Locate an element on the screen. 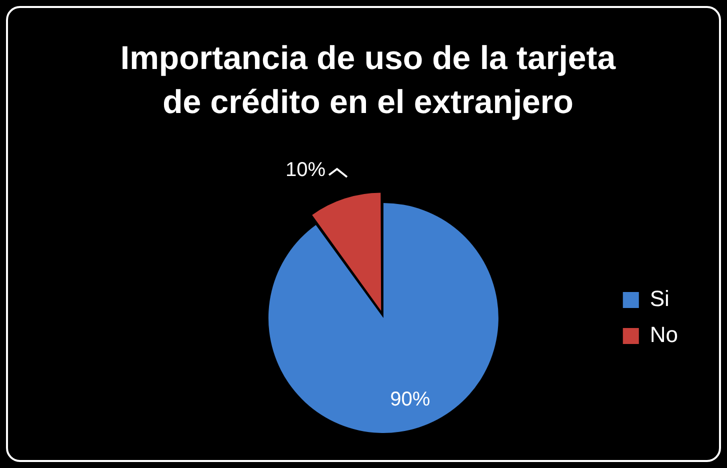 Image resolution: width=727 pixels, height=468 pixels. data-label: 10% is located at coordinates (306, 170).